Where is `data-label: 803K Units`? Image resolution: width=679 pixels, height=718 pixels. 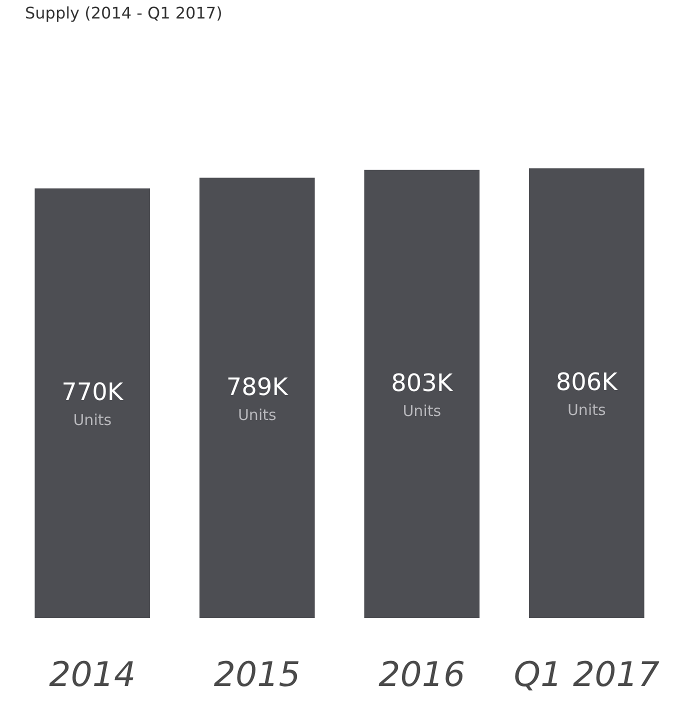 data-label: 803K Units is located at coordinates (422, 394).